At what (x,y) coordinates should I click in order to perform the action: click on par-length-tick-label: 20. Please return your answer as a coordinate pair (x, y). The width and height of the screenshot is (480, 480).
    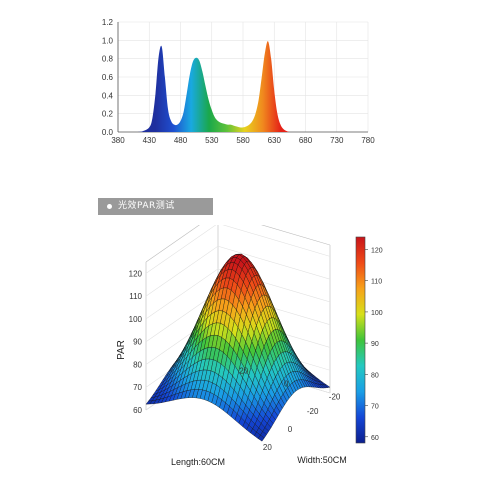
    Looking at the image, I should click on (267, 447).